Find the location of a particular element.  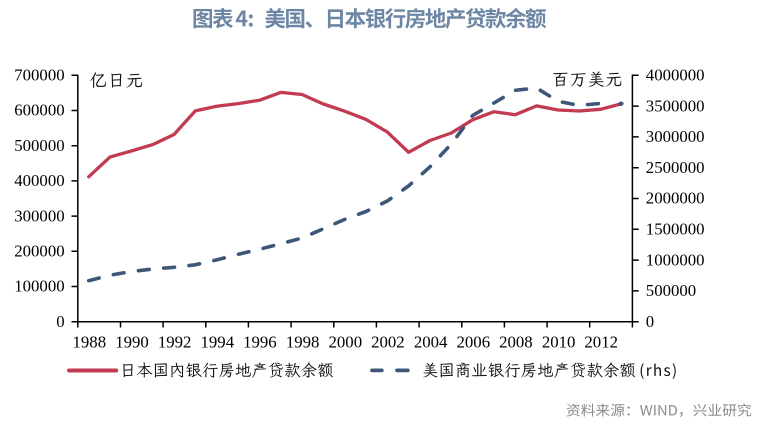

svg-text: 2000 is located at coordinates (346, 342).